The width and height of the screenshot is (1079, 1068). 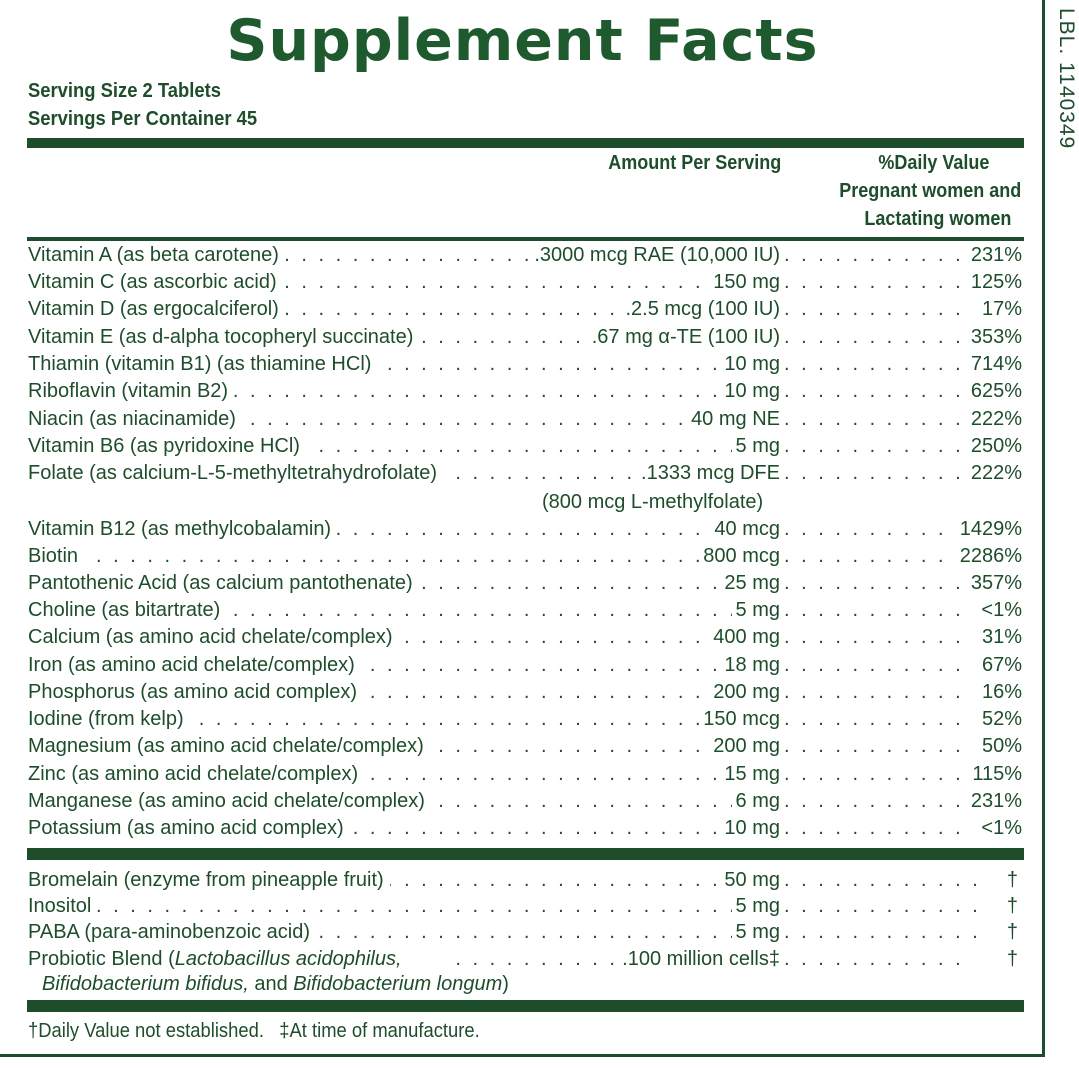 I want to click on nutrient-daily-value: 625%, so click(x=993, y=391).